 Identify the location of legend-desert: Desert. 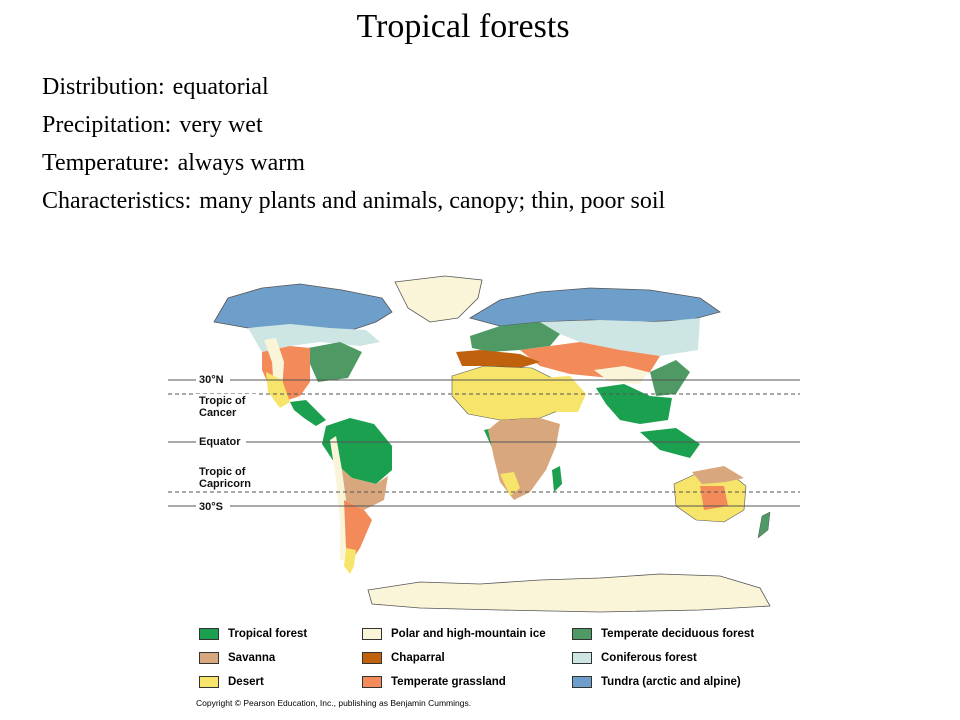
(231, 682).